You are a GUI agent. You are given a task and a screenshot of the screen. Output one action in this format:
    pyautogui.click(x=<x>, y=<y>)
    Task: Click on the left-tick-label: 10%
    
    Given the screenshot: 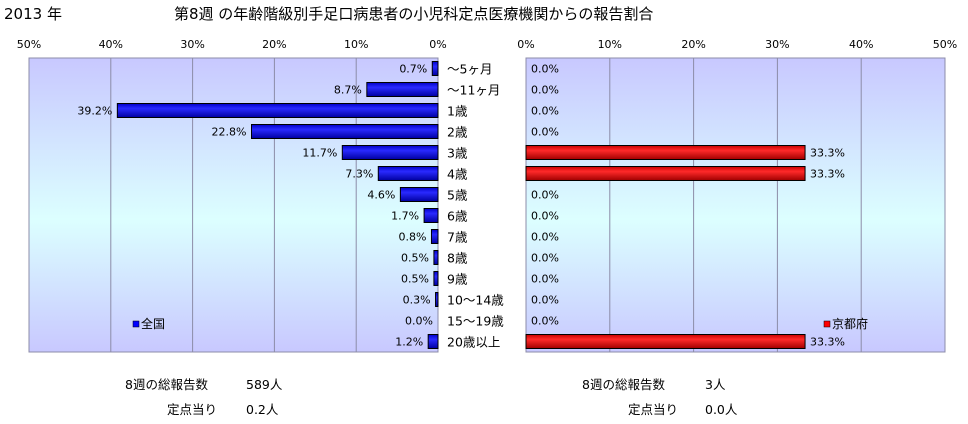 What is the action you would take?
    pyautogui.click(x=356, y=44)
    